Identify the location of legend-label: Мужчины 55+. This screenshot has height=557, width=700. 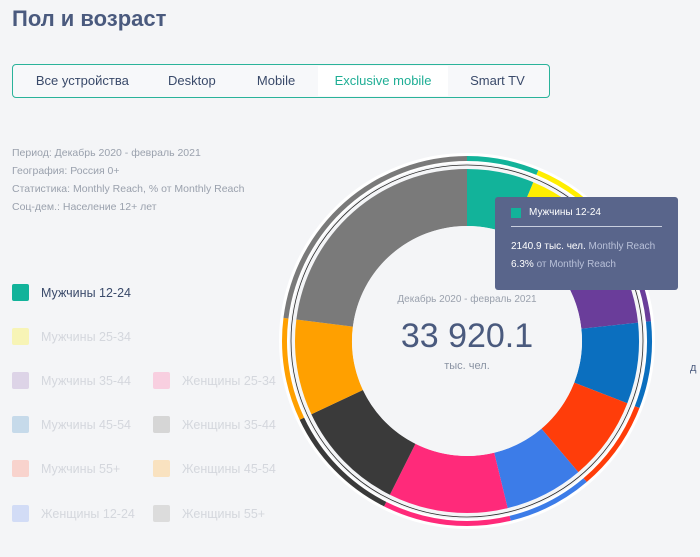
(81, 468).